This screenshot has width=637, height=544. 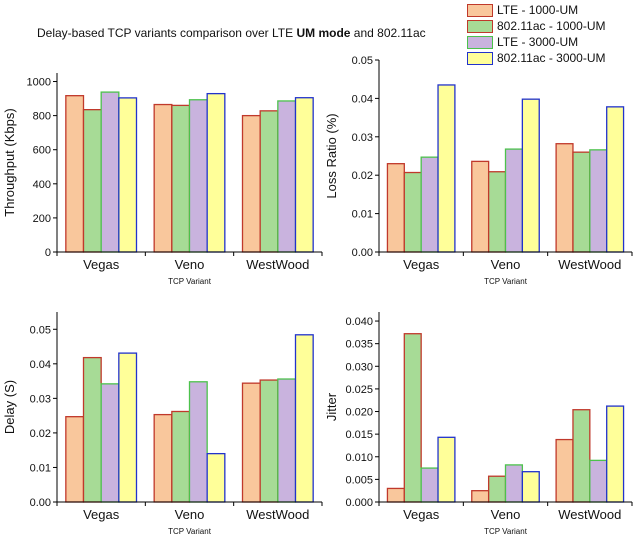 What do you see at coordinates (9, 162) in the screenshot?
I see `y-axis-label: Throughput (Kbps)` at bounding box center [9, 162].